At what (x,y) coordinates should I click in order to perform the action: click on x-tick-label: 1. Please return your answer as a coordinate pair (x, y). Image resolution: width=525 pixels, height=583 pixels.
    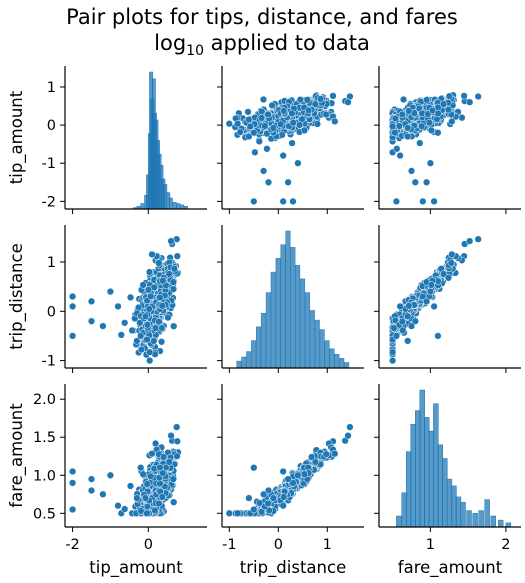
    Looking at the image, I should click on (430, 545).